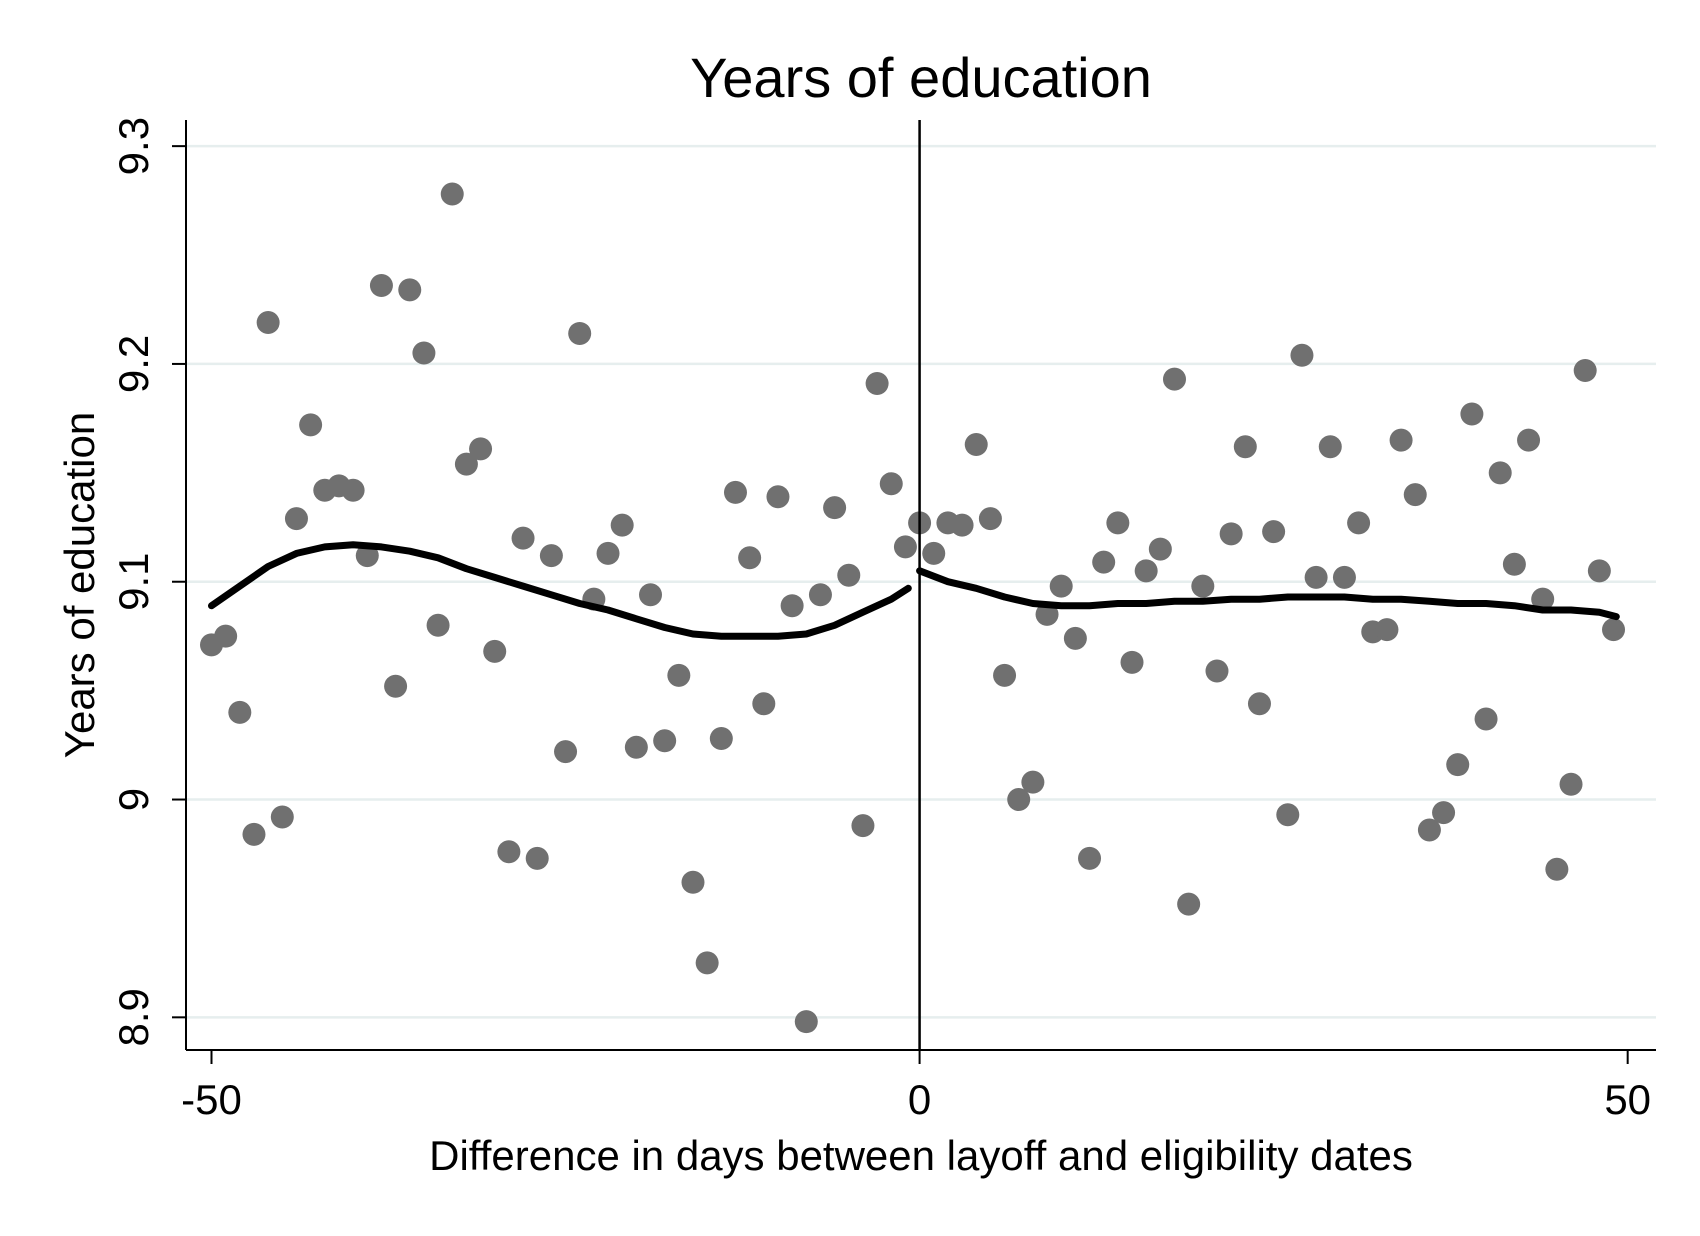  What do you see at coordinates (914, 590) in the screenshot?
I see `fitted-lines` at bounding box center [914, 590].